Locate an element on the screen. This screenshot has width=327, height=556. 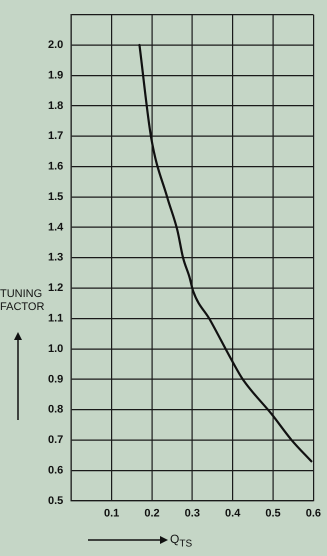
y-tick-label: 1.2 is located at coordinates (56, 288).